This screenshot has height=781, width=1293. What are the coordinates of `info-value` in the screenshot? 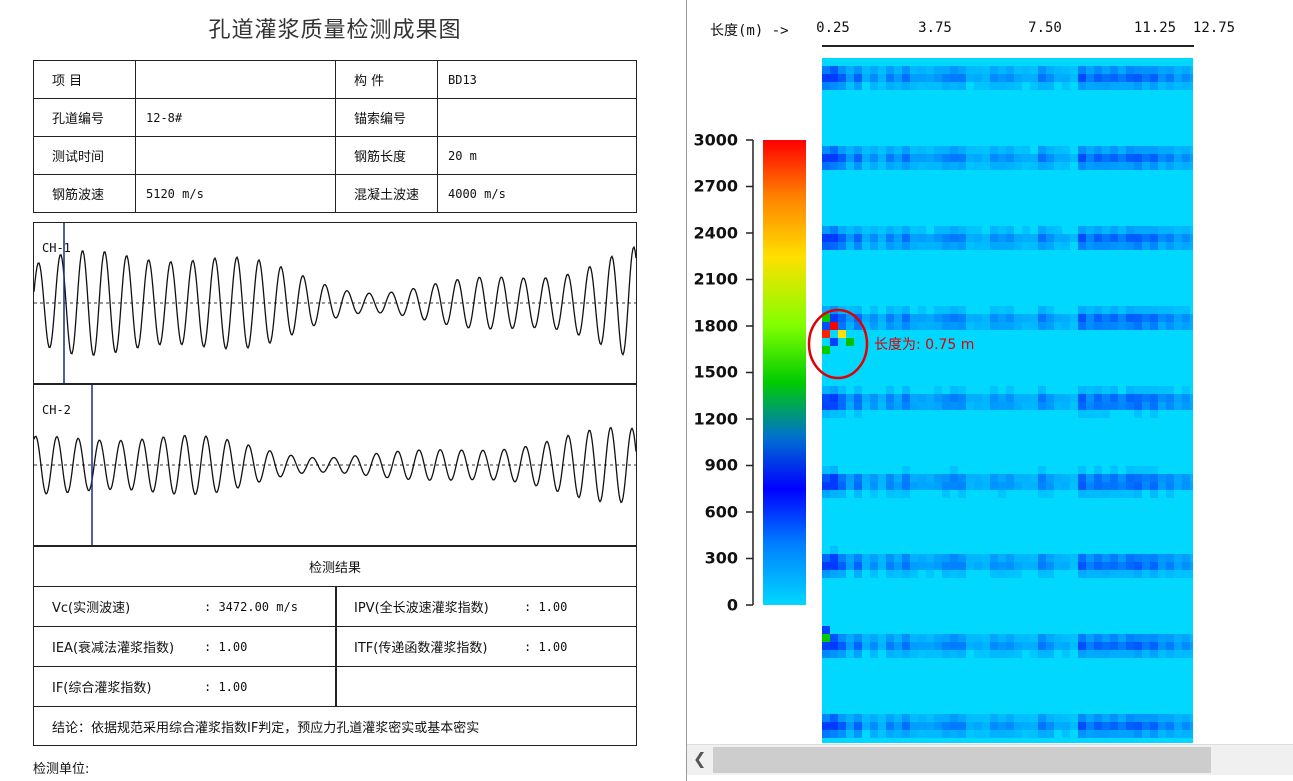 It's located at (235, 155).